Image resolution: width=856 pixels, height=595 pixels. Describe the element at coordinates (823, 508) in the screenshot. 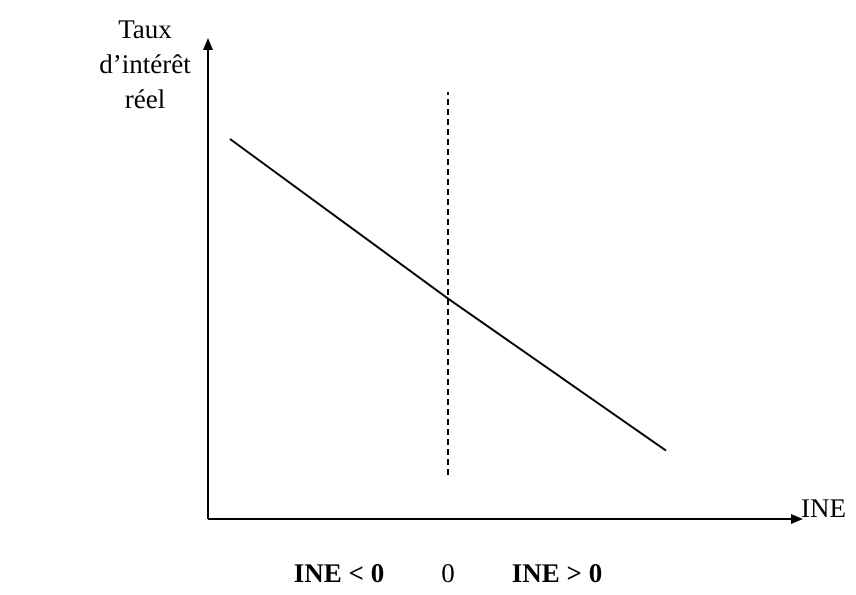

I see `x-axis-title: INE` at that location.